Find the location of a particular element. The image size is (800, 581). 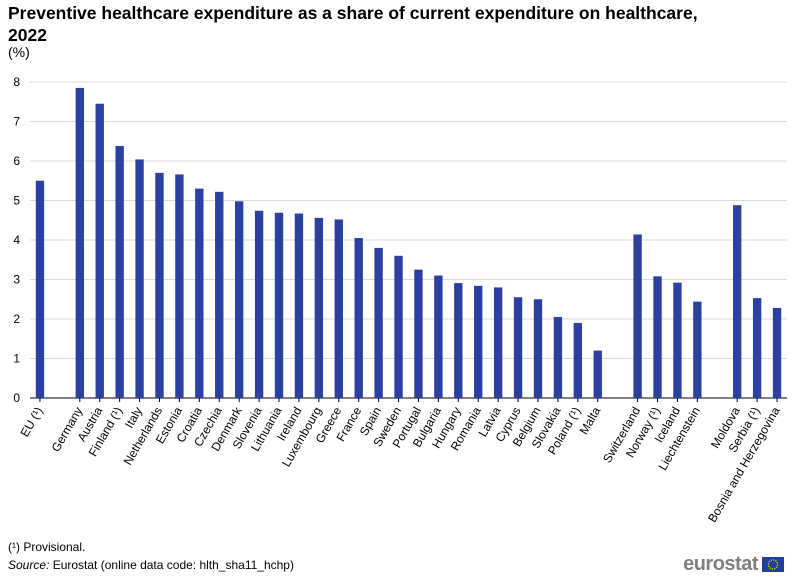

y-tick-label: 3 is located at coordinates (16, 280).